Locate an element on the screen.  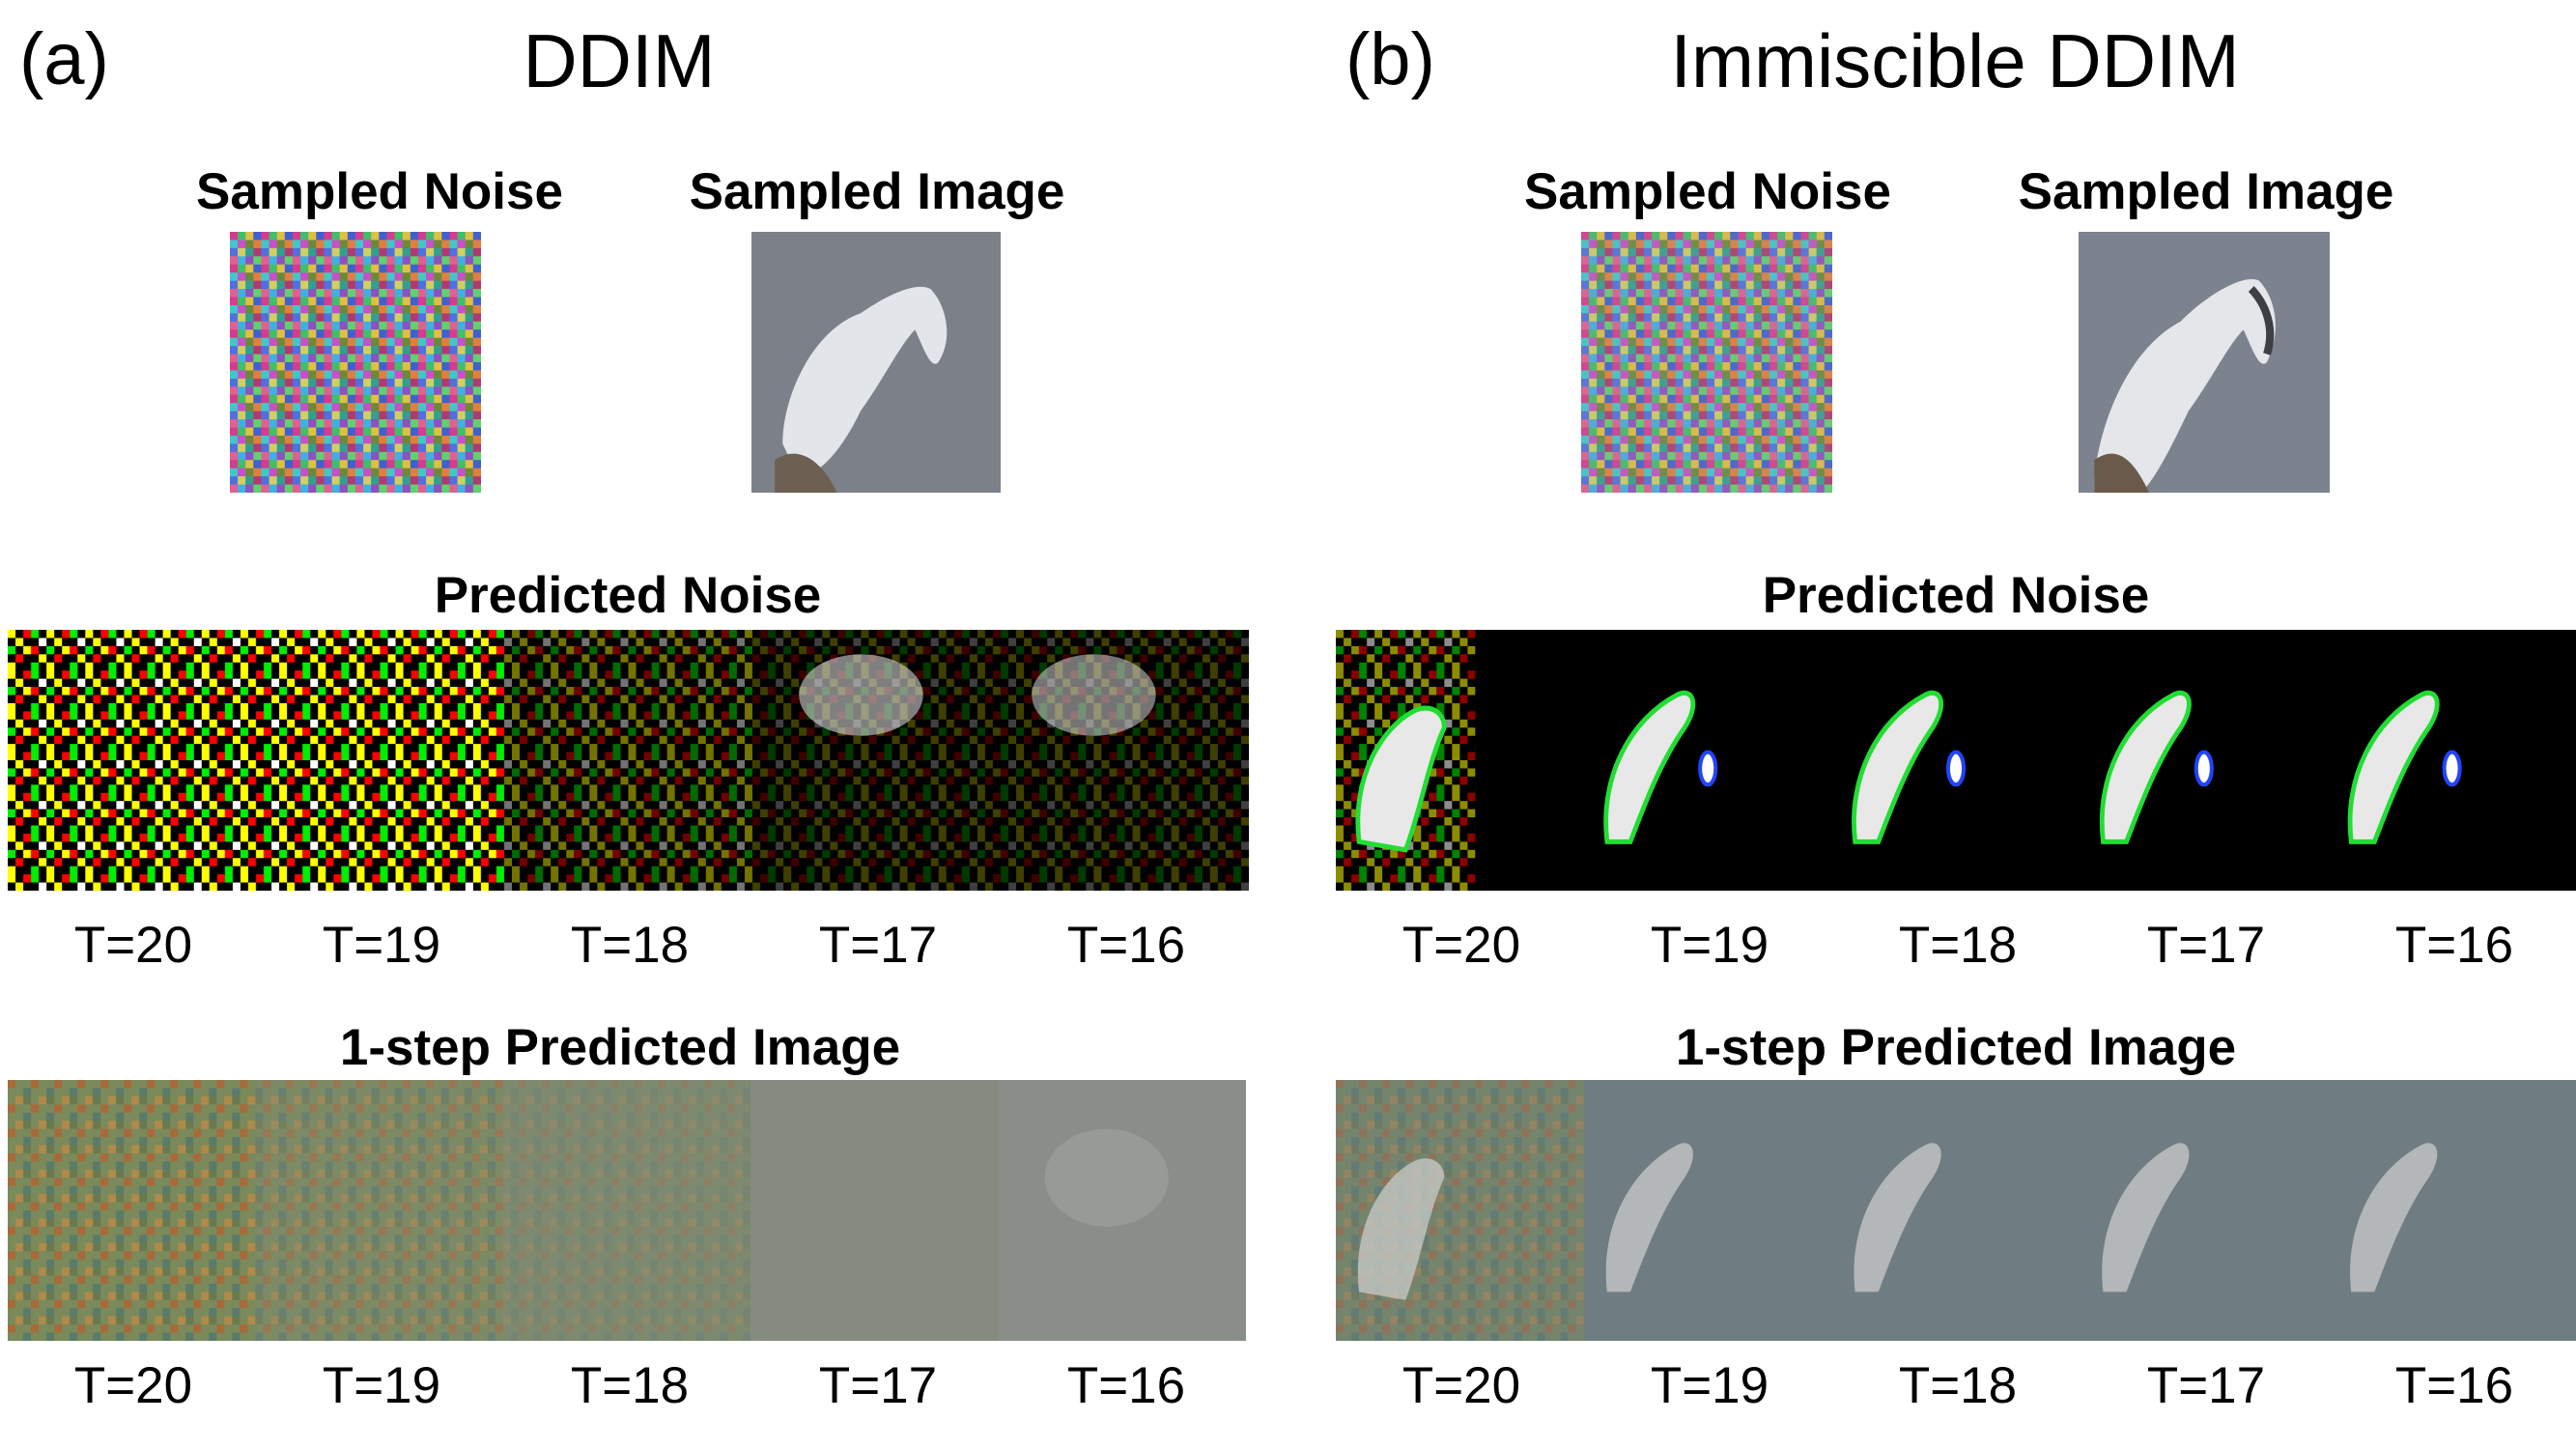
panel-title: DDIM is located at coordinates (619, 60).